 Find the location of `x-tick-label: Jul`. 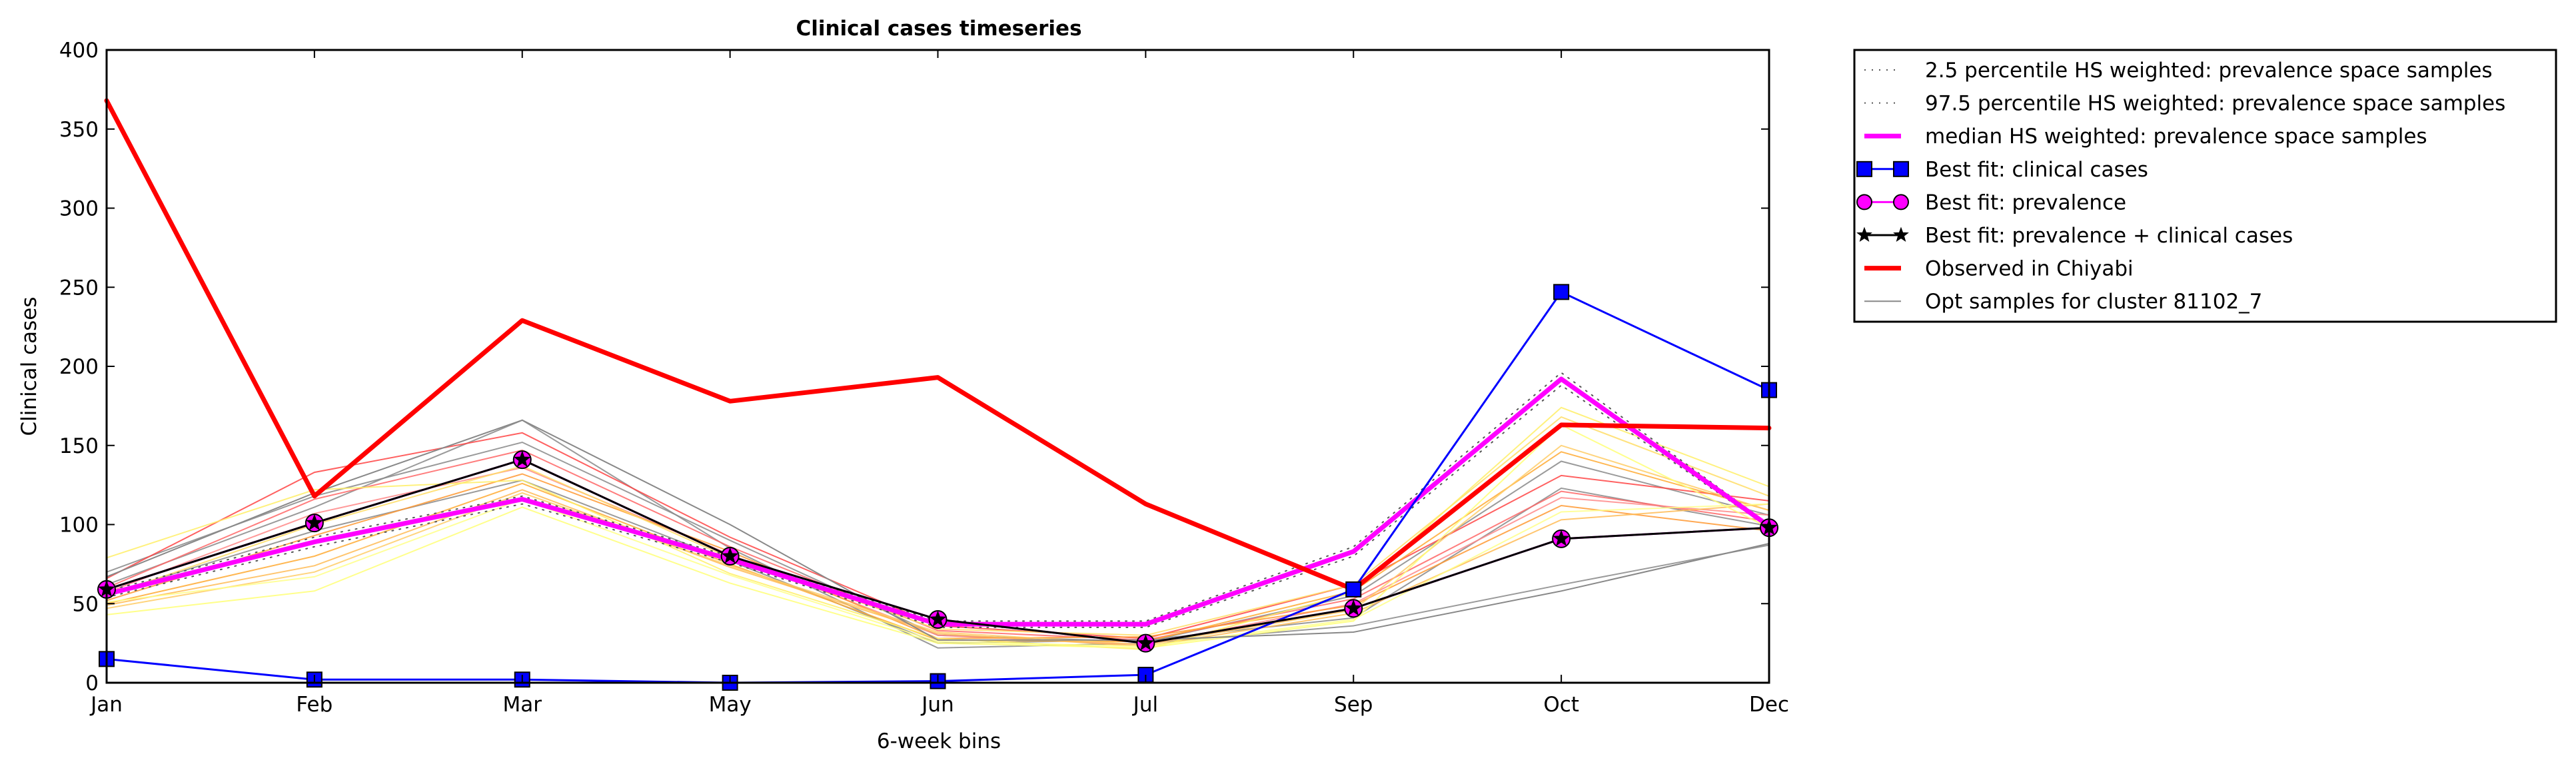

x-tick-label: Jul is located at coordinates (1145, 705).